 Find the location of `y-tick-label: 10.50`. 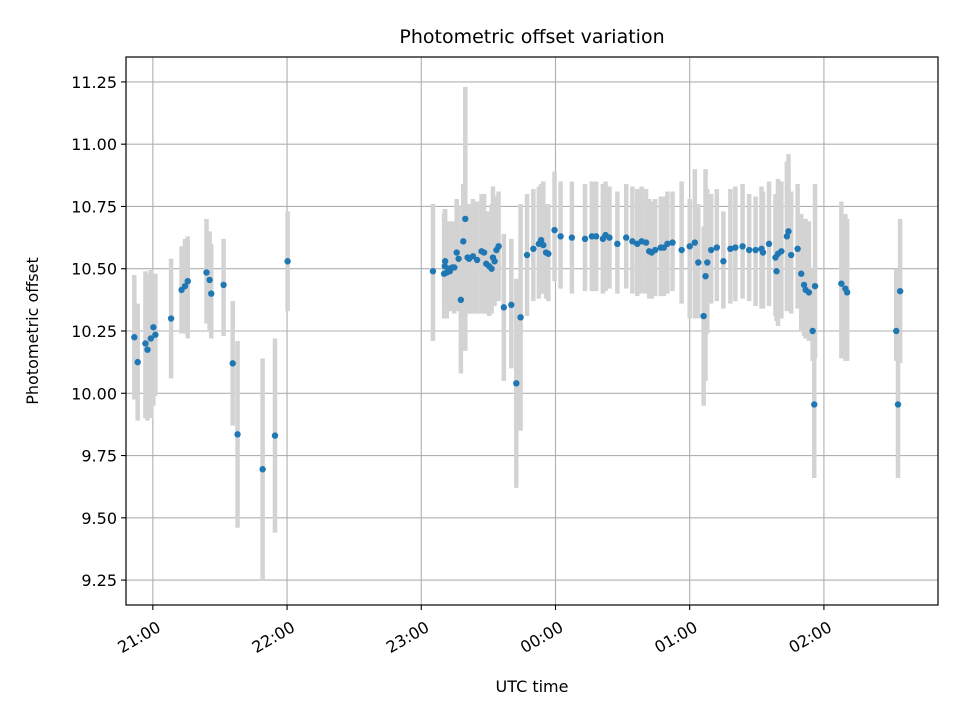

y-tick-label: 10.50 is located at coordinates (94, 269).